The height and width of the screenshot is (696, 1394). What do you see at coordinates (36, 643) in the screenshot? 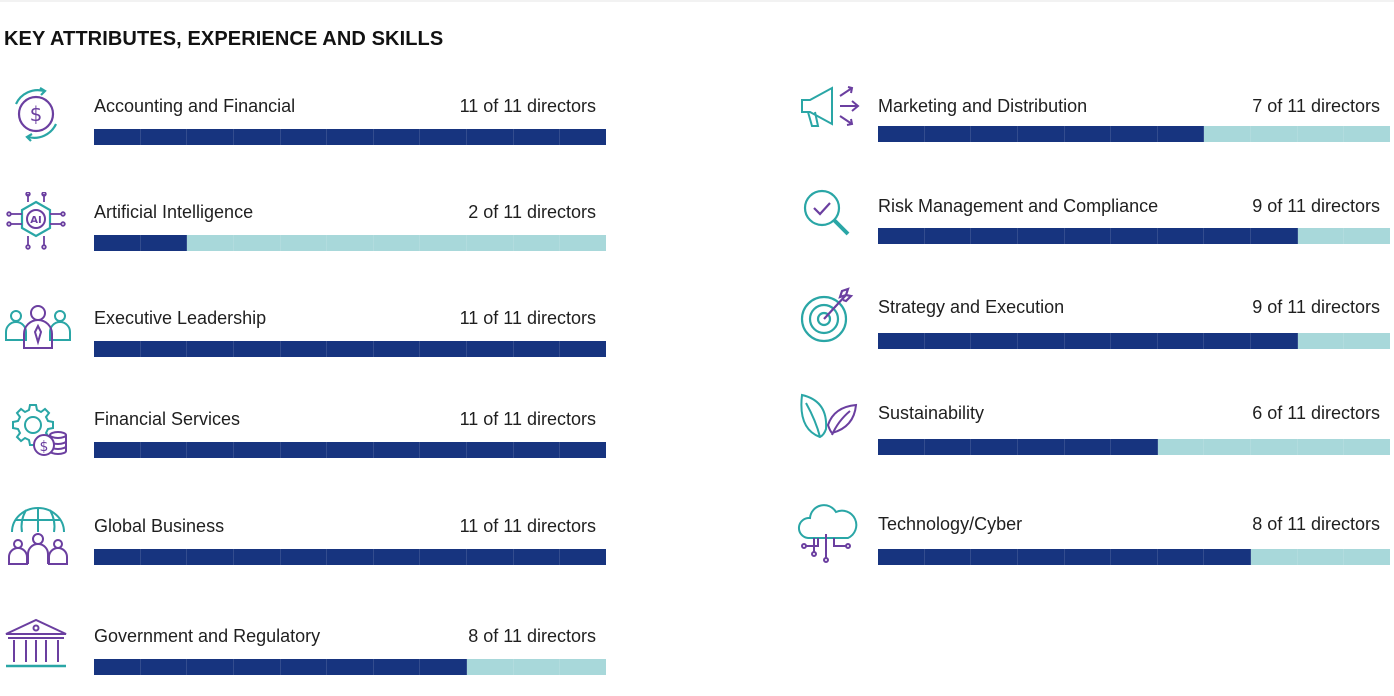
I see `government-building-icon` at bounding box center [36, 643].